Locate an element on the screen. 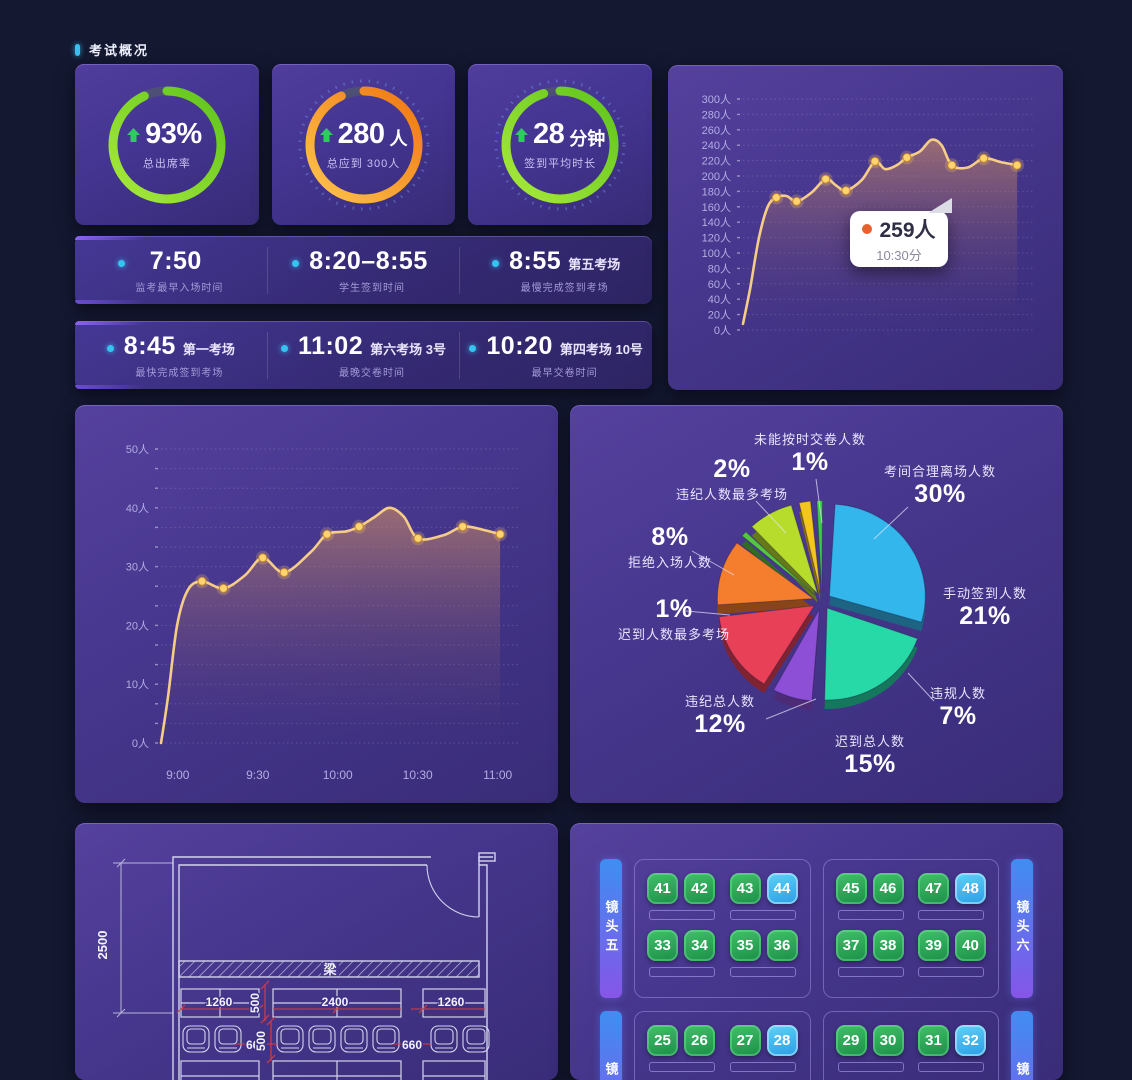 This screenshot has height=1080, width=1132. seat-row: 25 26 27 28 is located at coordinates (722, 1040).